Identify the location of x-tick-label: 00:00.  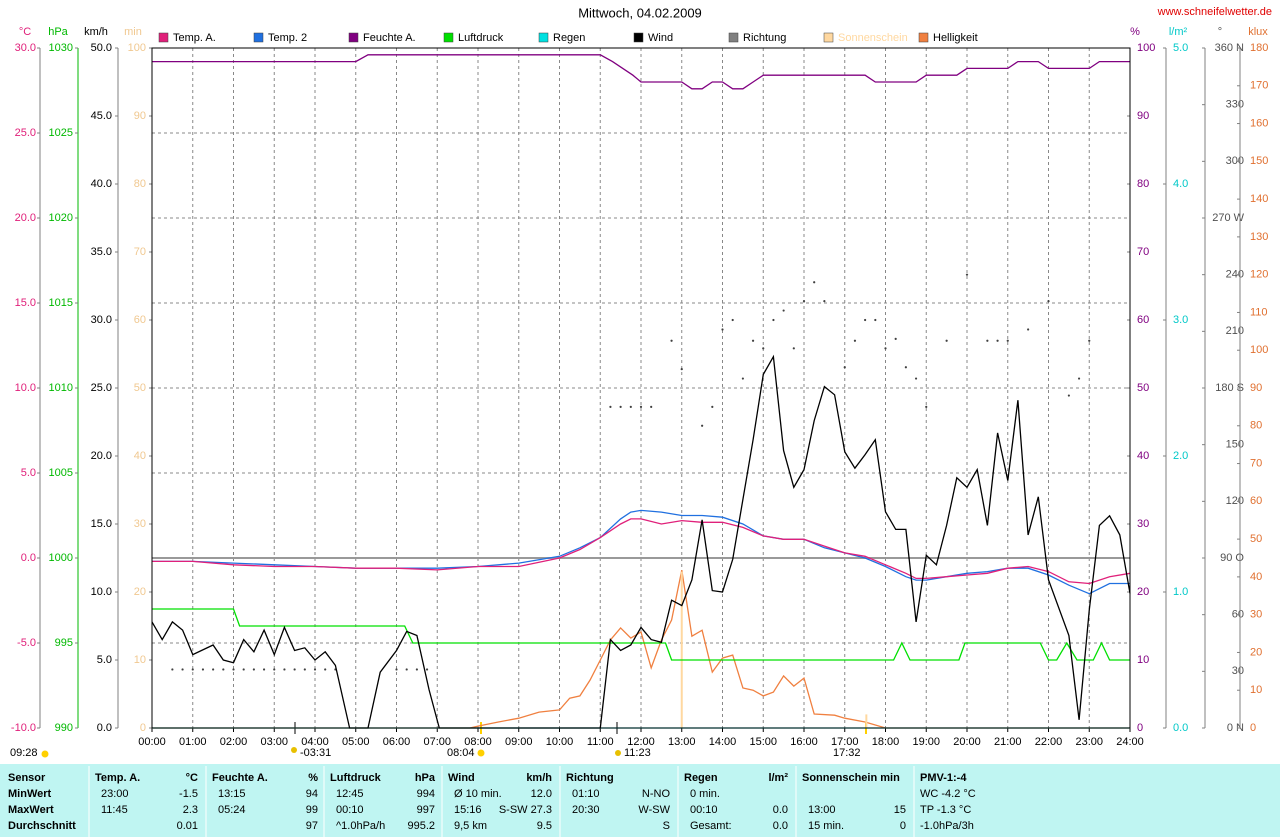
(152, 742).